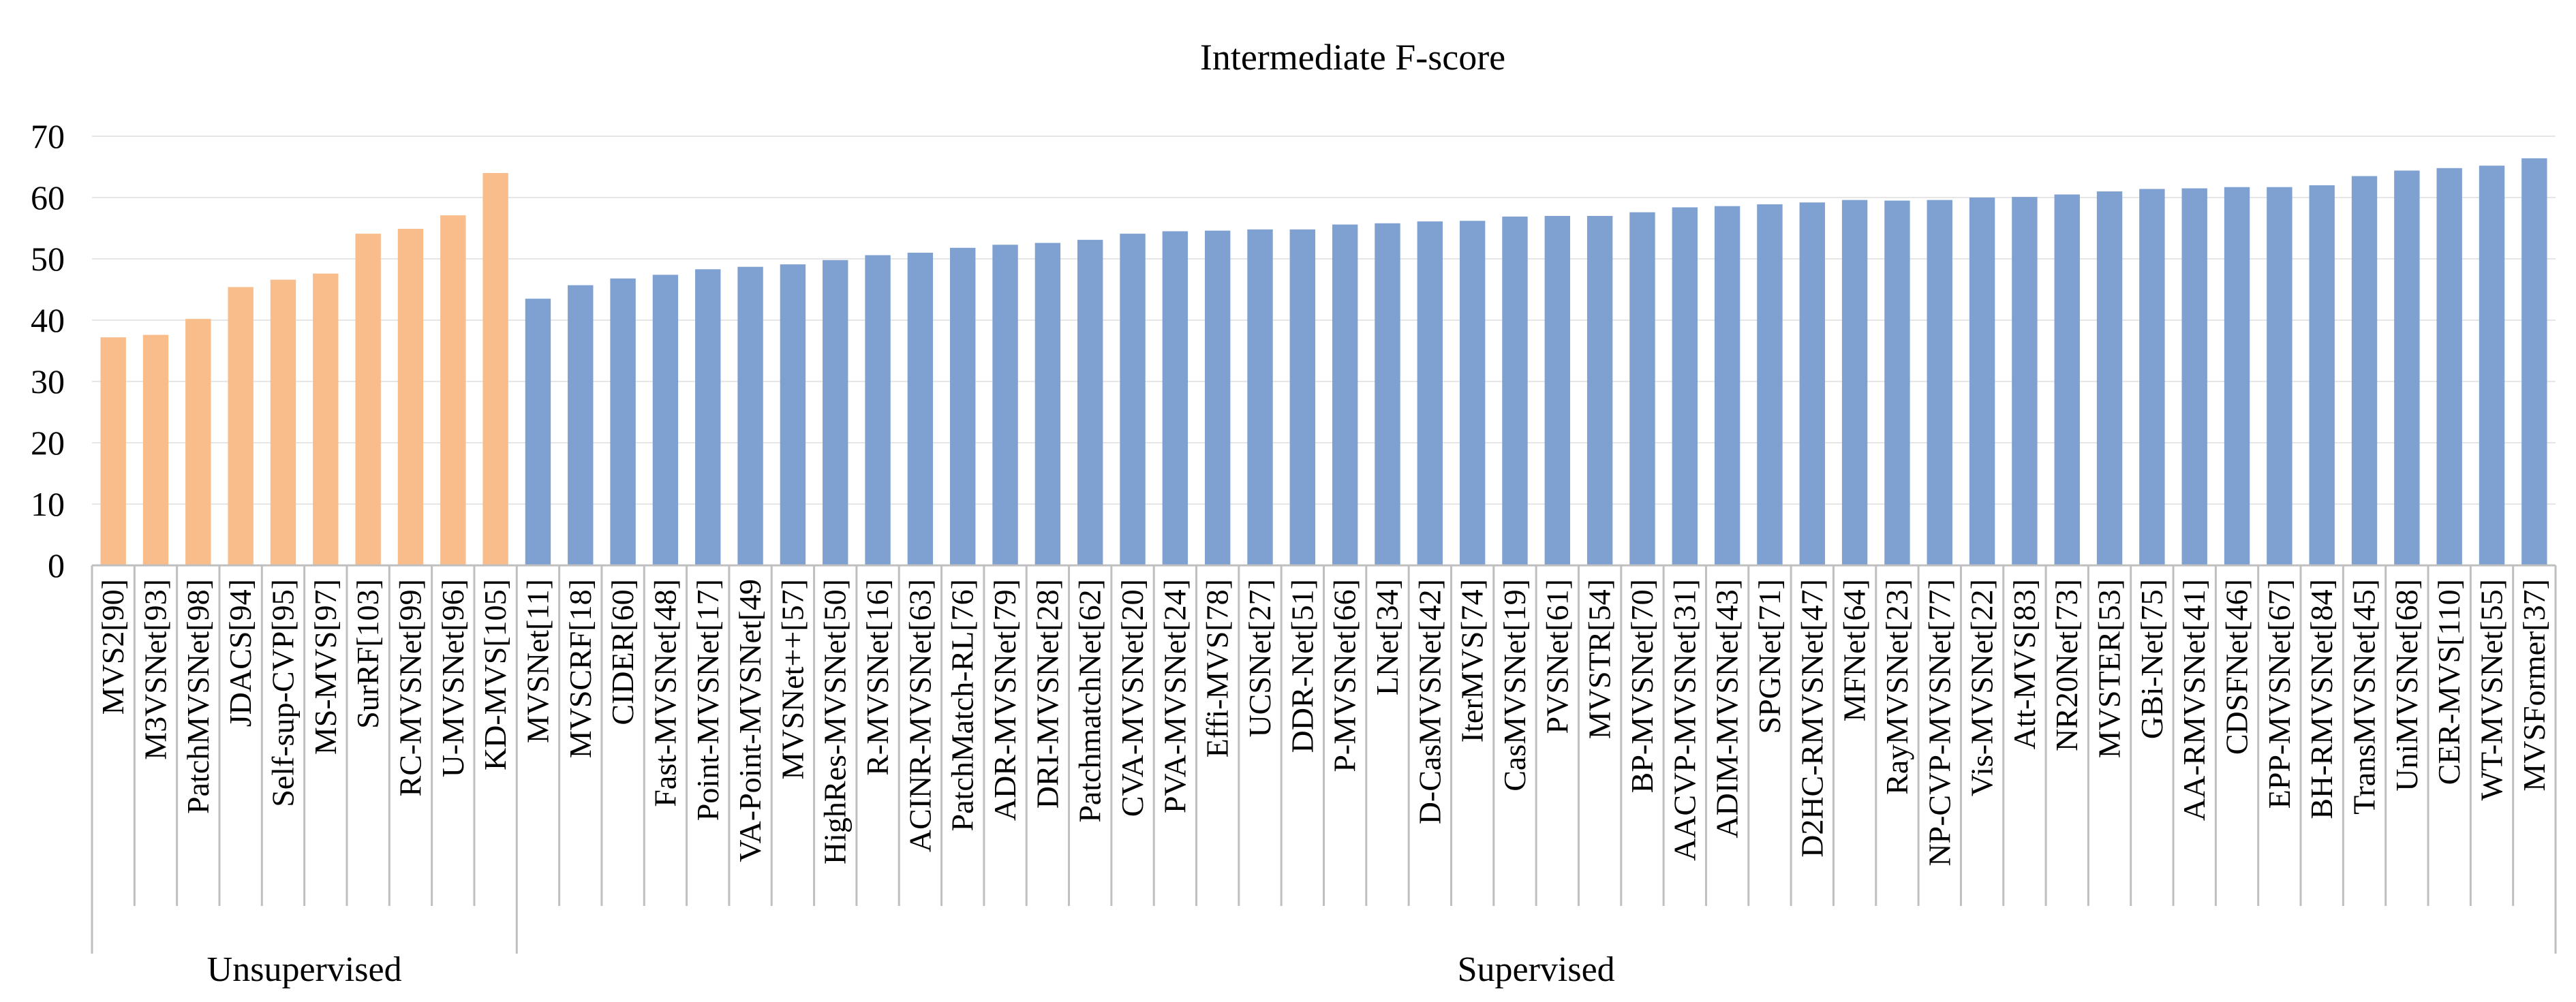  What do you see at coordinates (48, 351) in the screenshot?
I see `y-tick-labels: 0 10 20 30 40 50 60 70` at bounding box center [48, 351].